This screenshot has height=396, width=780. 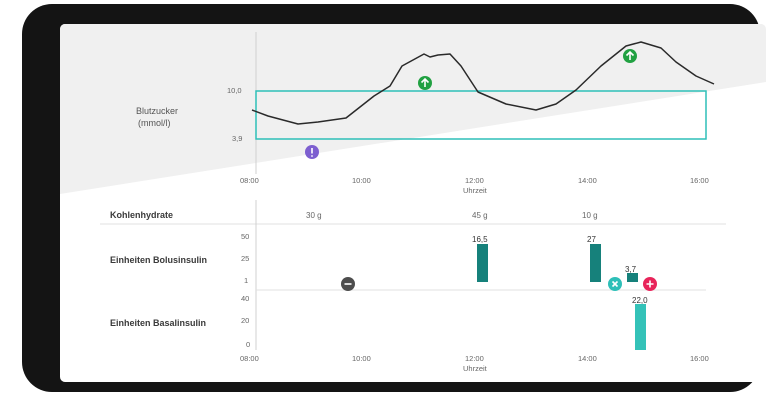 I want to click on close-icon, so click(x=615, y=284).